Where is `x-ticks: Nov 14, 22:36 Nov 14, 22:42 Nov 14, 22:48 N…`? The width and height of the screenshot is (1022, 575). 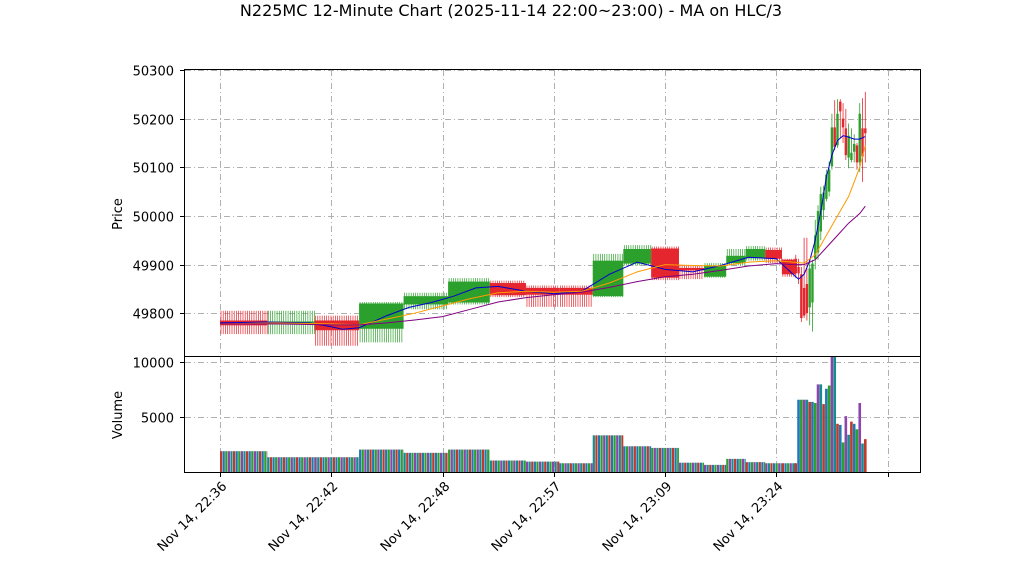 x-ticks: Nov 14, 22:36 Nov 14, 22:42 Nov 14, 22:48 N… is located at coordinates (522, 513).